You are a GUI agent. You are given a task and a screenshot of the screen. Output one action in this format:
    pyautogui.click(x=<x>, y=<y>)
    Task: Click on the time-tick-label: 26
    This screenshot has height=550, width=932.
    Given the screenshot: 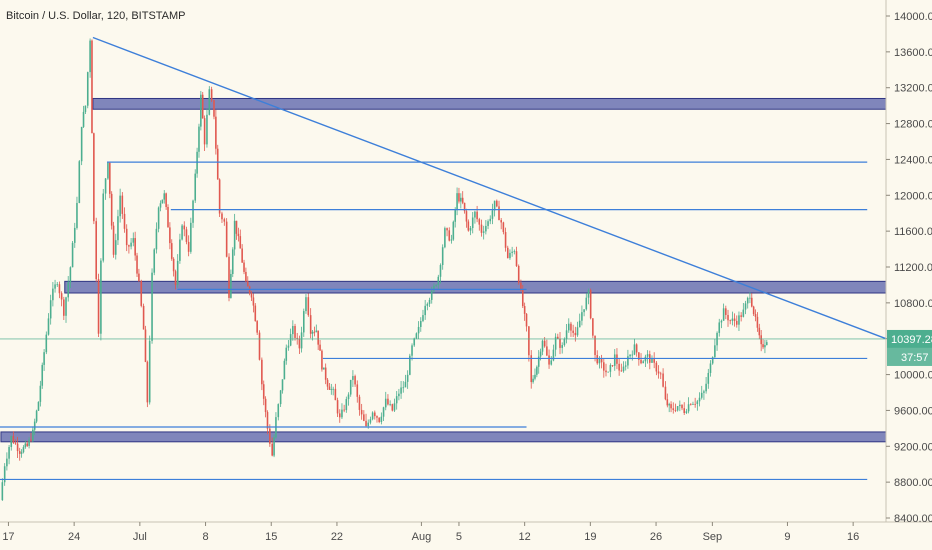 What is the action you would take?
    pyautogui.click(x=656, y=537)
    